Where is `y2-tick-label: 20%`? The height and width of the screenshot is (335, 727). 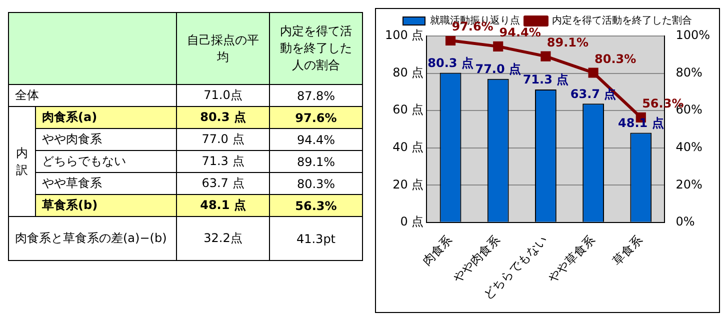 y2-tick-label: 20% is located at coordinates (689, 184).